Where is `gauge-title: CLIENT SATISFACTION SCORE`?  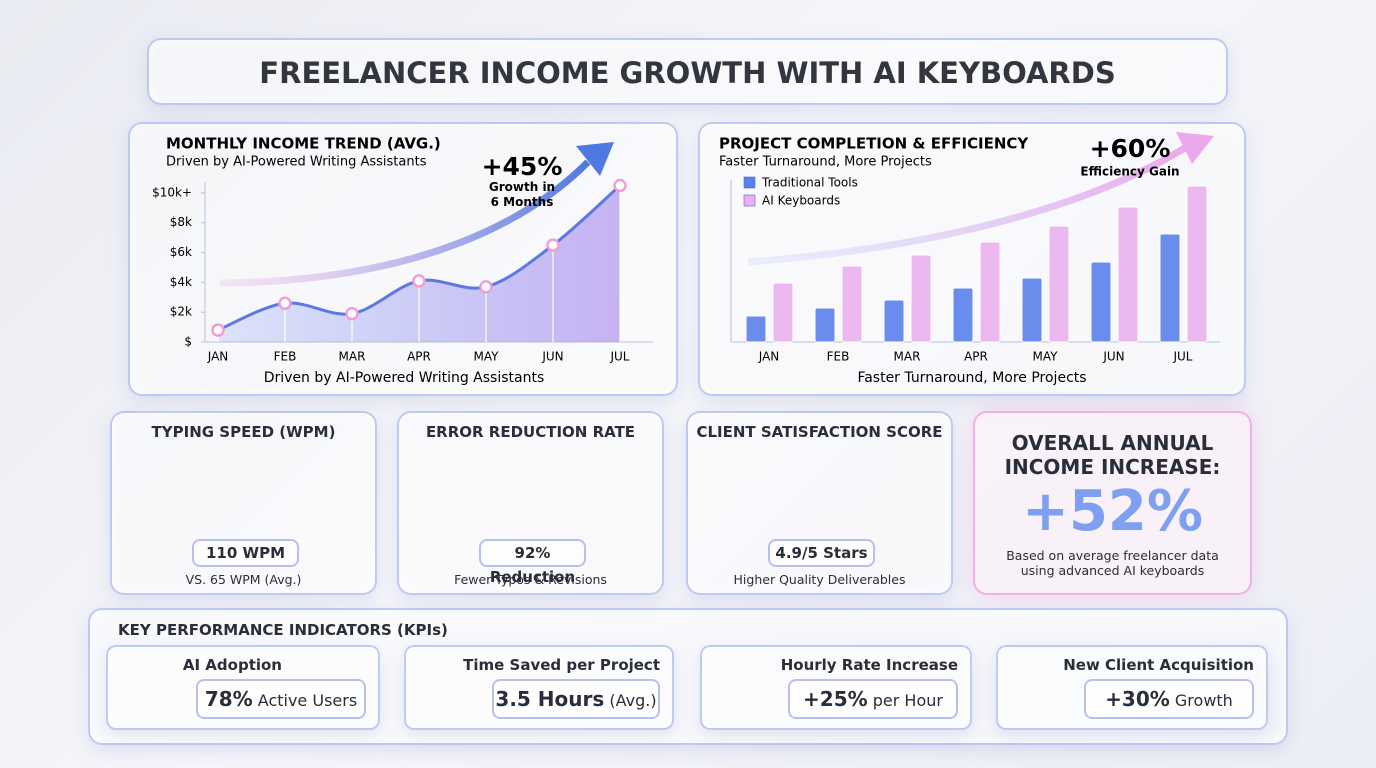
gauge-title: CLIENT SATISFACTION SCORE is located at coordinates (819, 432).